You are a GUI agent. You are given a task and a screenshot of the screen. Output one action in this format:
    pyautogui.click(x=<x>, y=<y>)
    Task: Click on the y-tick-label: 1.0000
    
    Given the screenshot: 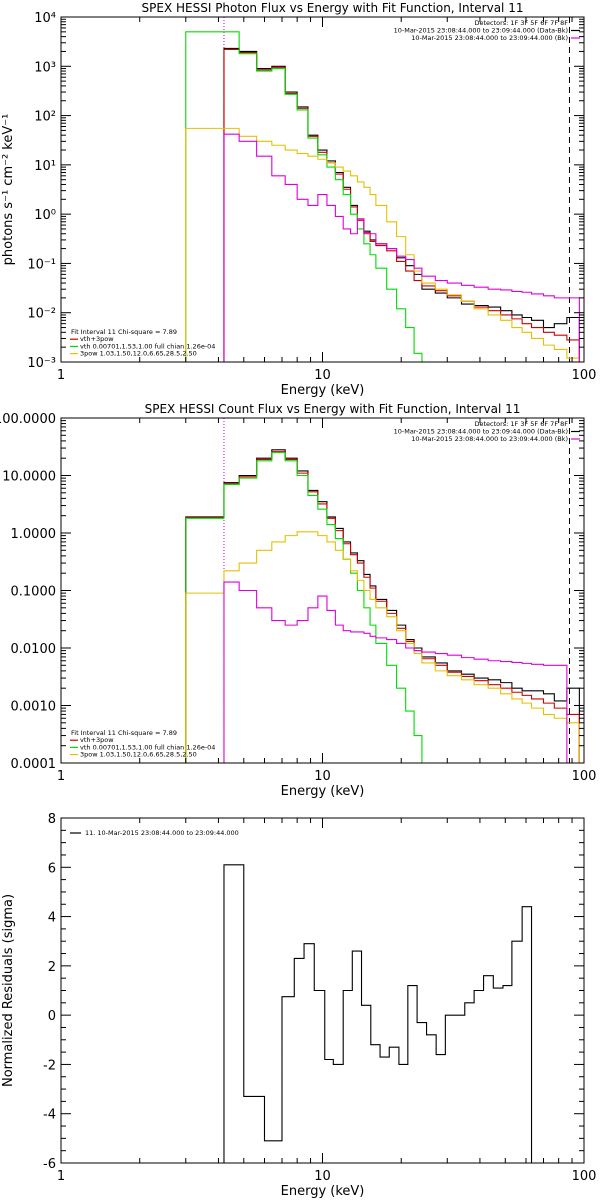 What is the action you would take?
    pyautogui.click(x=34, y=534)
    